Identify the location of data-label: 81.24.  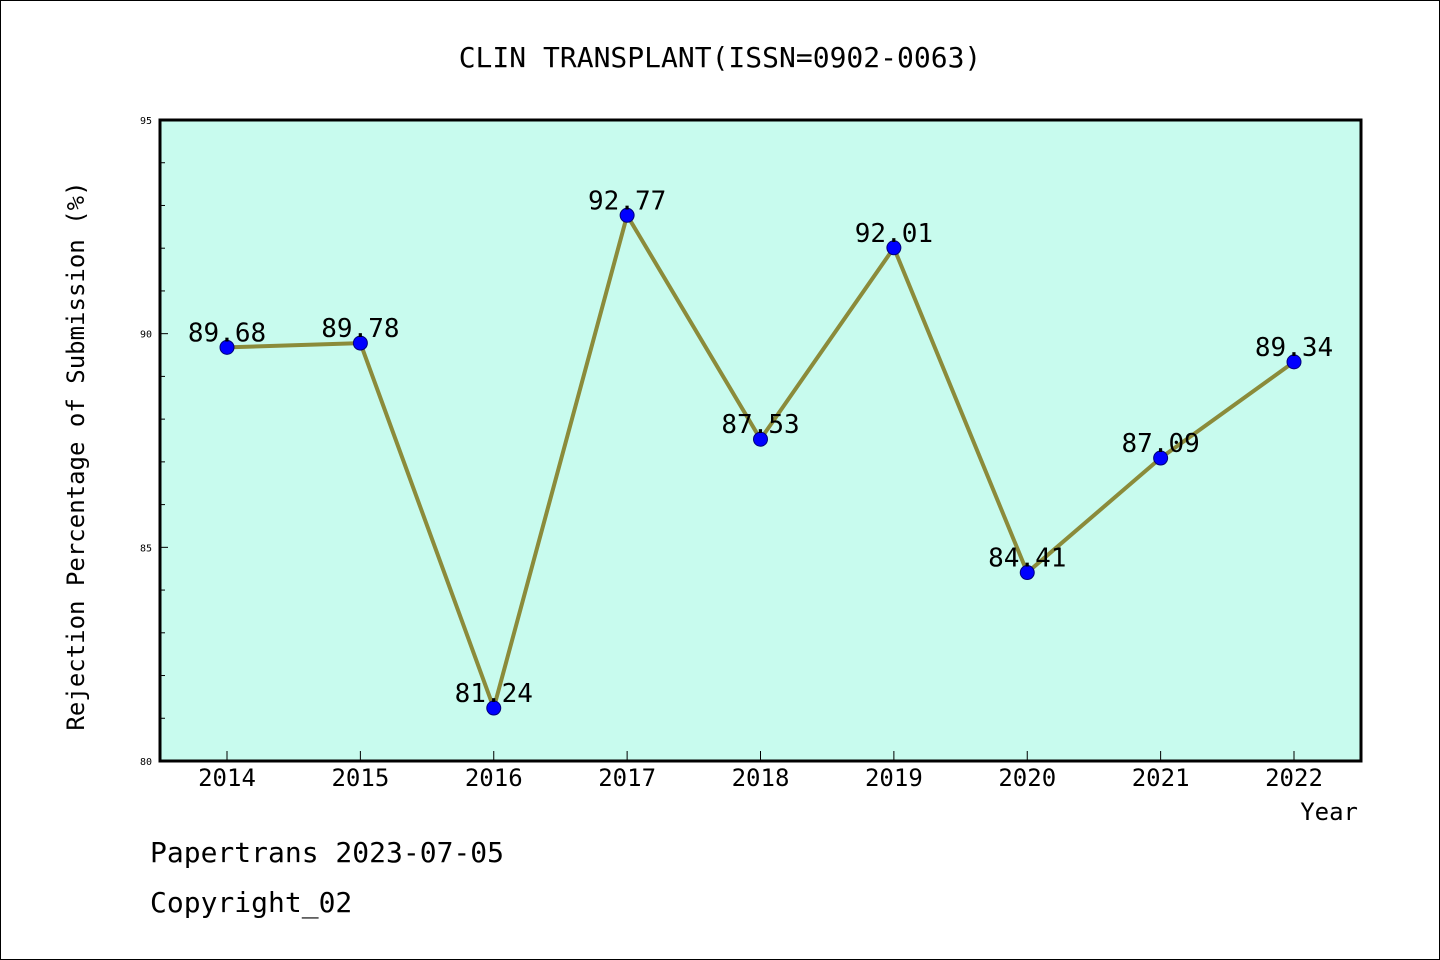
(494, 694).